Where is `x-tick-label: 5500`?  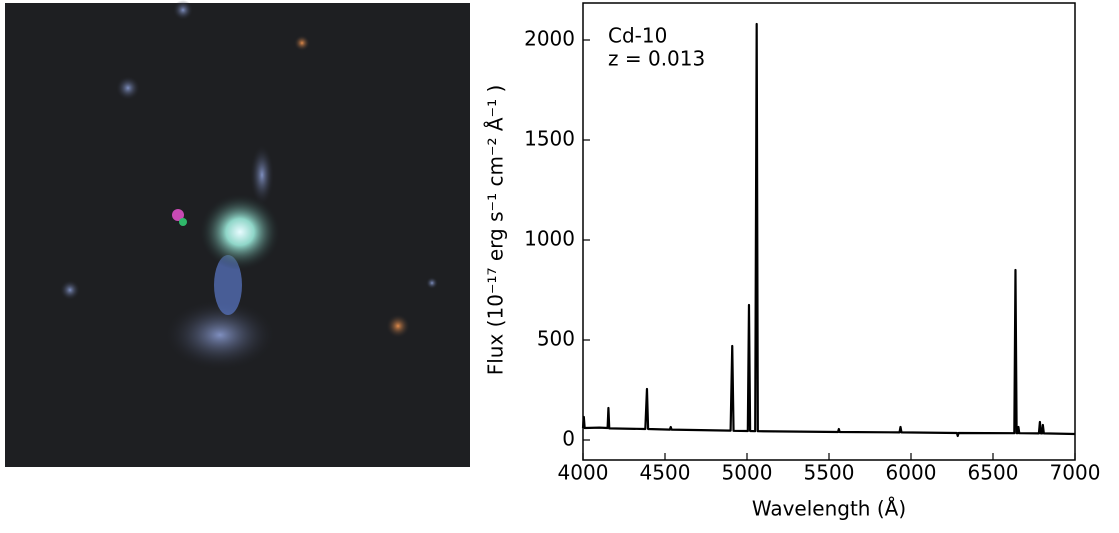 x-tick-label: 5500 is located at coordinates (829, 473).